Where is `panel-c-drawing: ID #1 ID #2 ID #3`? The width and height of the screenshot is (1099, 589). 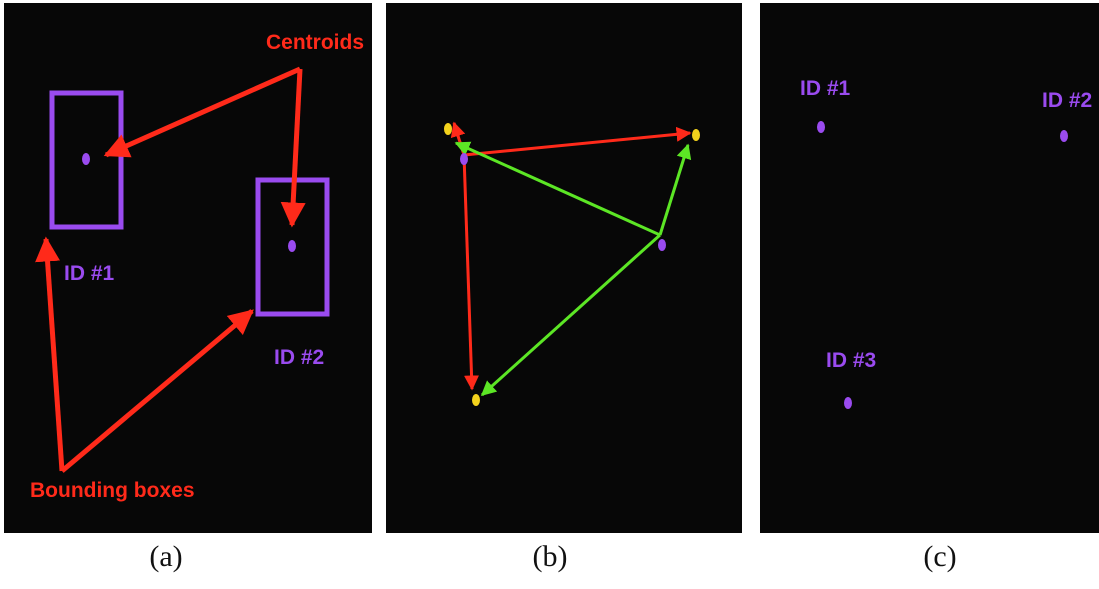
panel-c-drawing: ID #1 ID #2 ID #3 is located at coordinates (946, 243).